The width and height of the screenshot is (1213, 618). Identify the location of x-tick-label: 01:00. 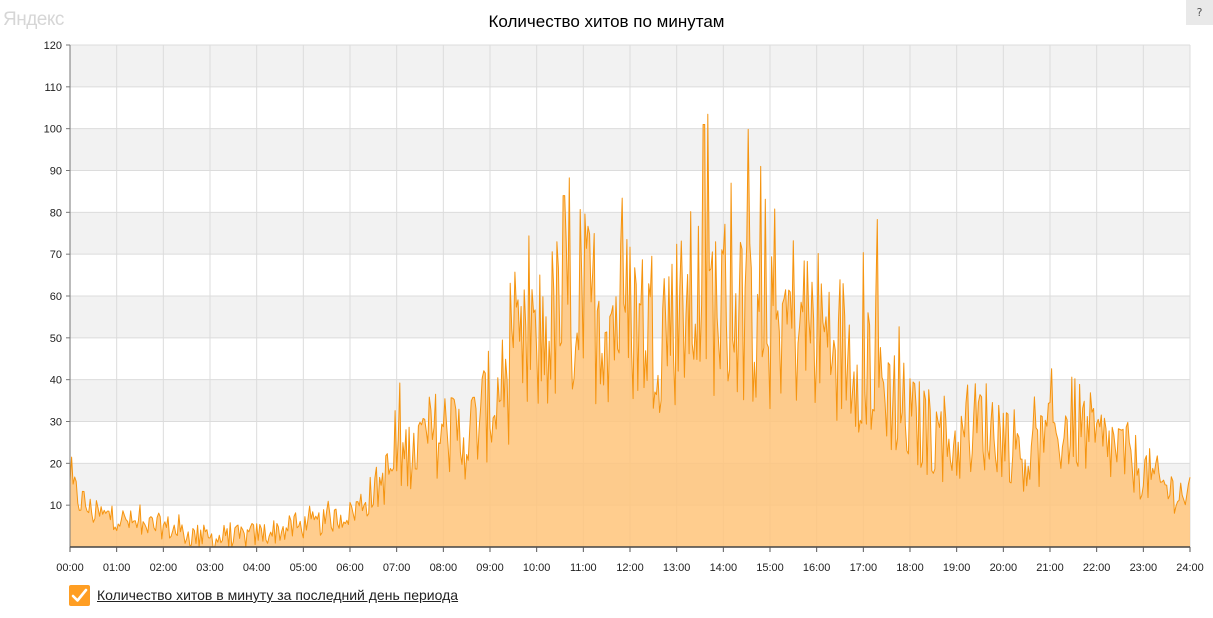
(117, 568).